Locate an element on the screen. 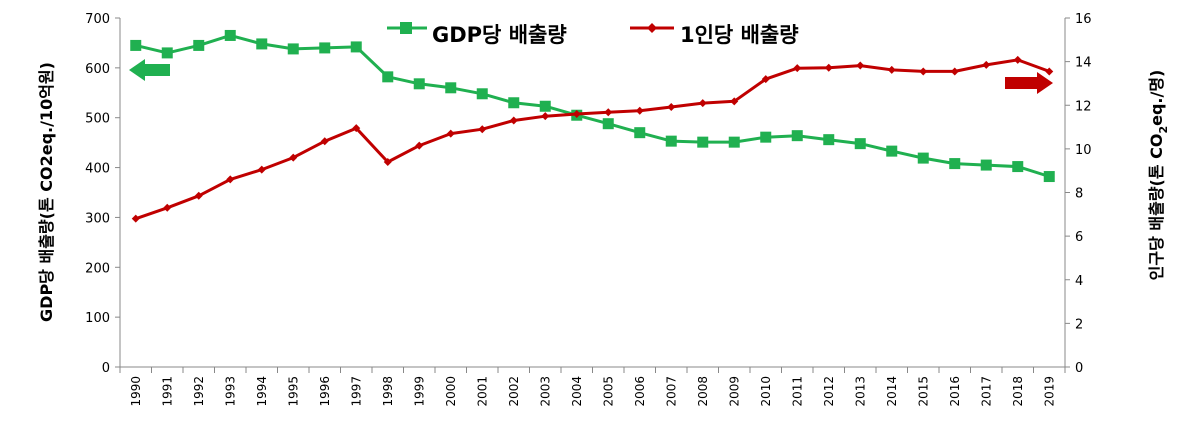 This screenshot has width=1200, height=434. x-tick-label: 2001 is located at coordinates (482, 391).